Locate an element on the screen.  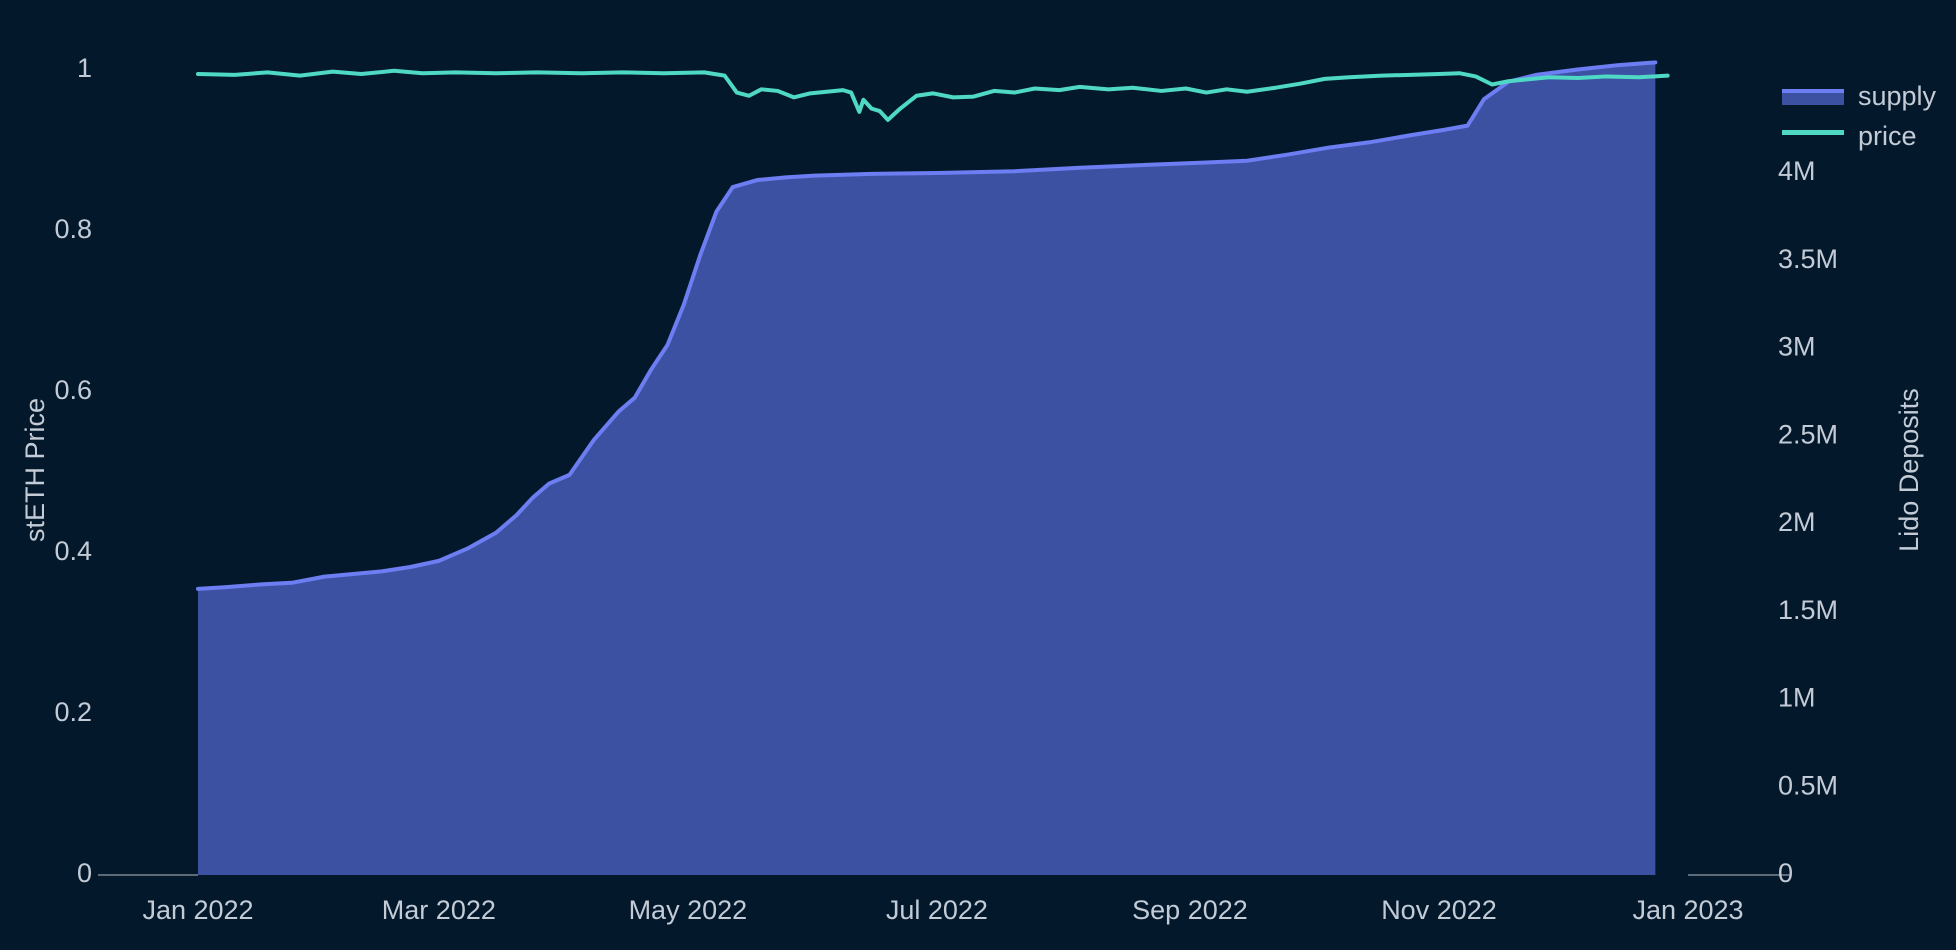
x-axis-tick-label: Jan 2023 is located at coordinates (1687, 910).